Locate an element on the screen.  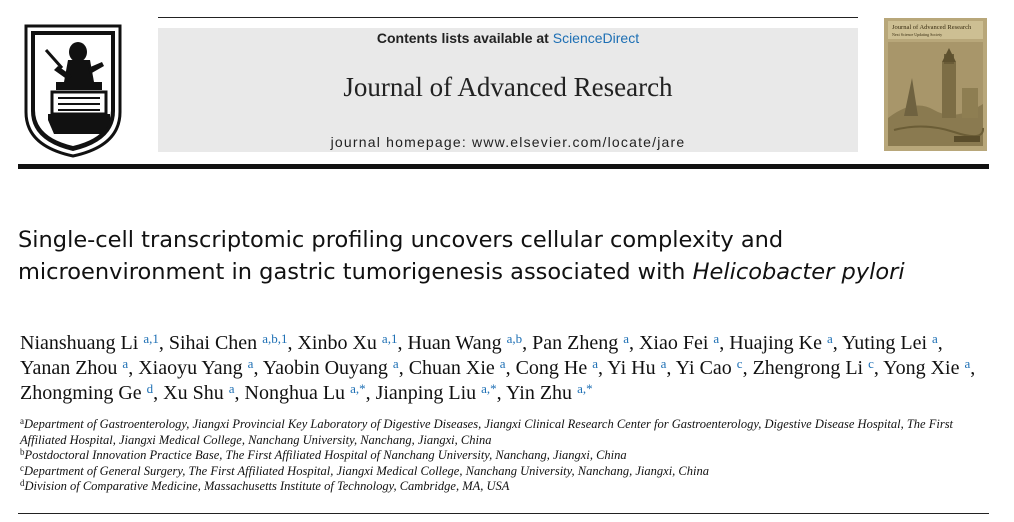
author: Xiaoyu Yang a is located at coordinates (195, 368).